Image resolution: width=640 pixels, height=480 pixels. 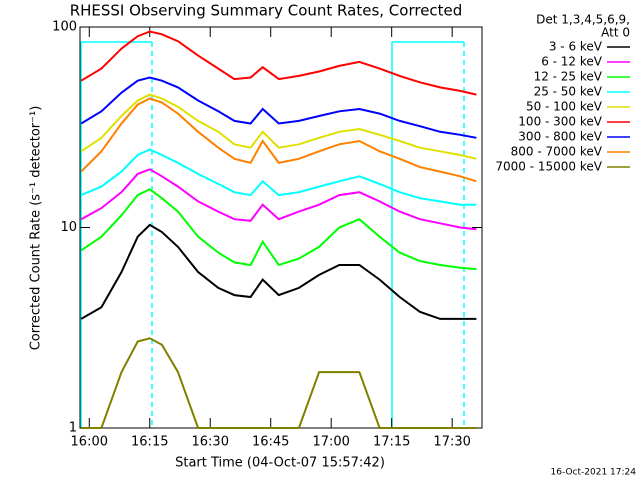 I want to click on y-tick-label: 10, so click(x=68, y=227).